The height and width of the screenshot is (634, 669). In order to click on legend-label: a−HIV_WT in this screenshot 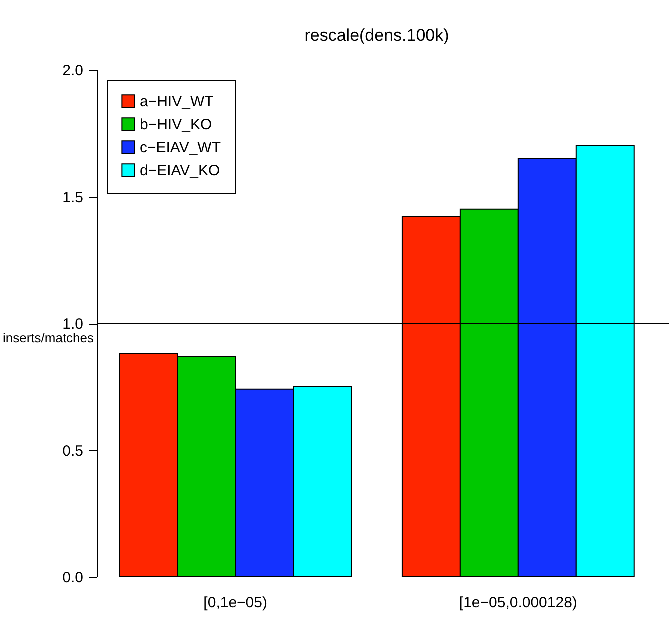, I will do `click(177, 102)`.